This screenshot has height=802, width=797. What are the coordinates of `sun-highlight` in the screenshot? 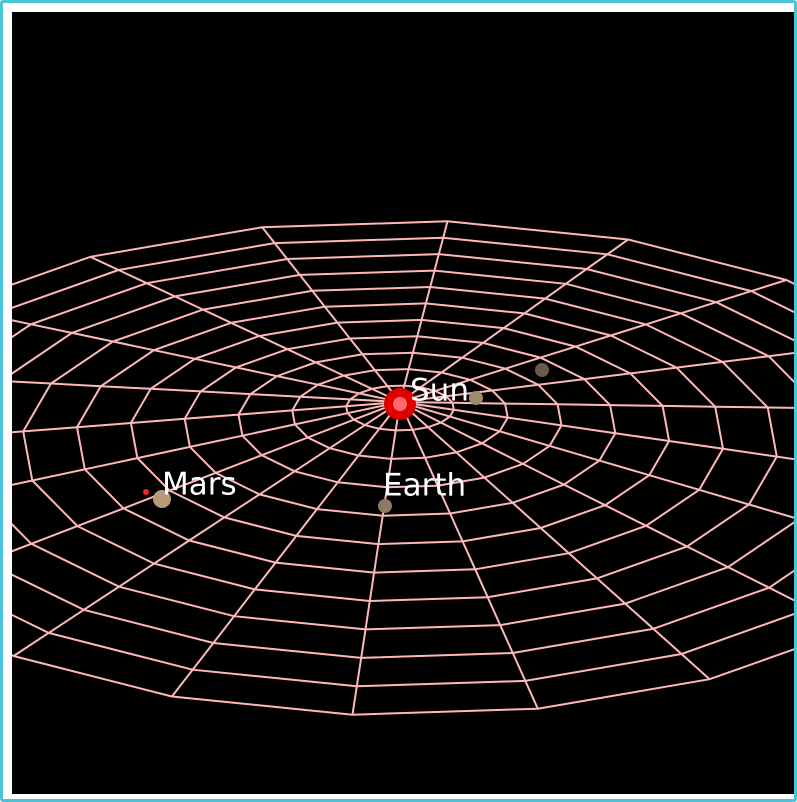 It's located at (400, 404).